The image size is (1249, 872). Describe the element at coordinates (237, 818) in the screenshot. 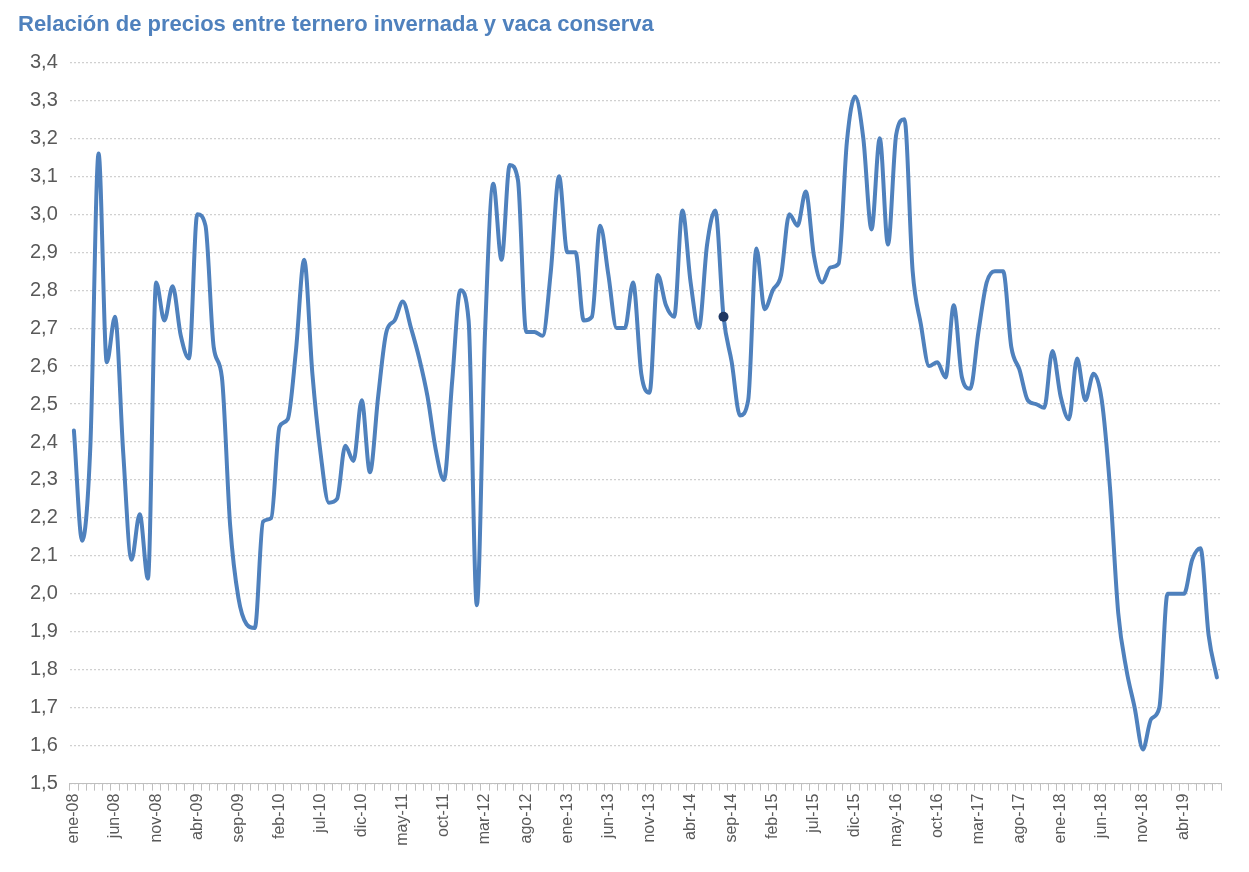

I see `x-tick-label: sep-09` at that location.